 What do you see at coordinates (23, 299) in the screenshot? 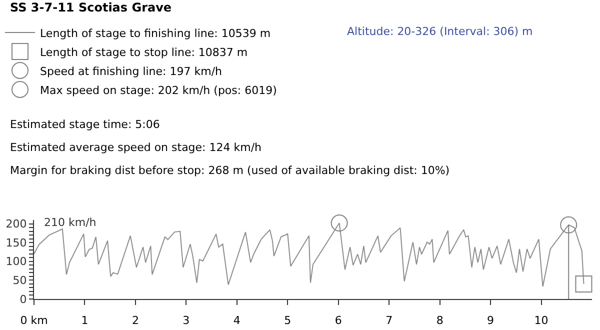
I see `y-tick-label: 0` at bounding box center [23, 299].